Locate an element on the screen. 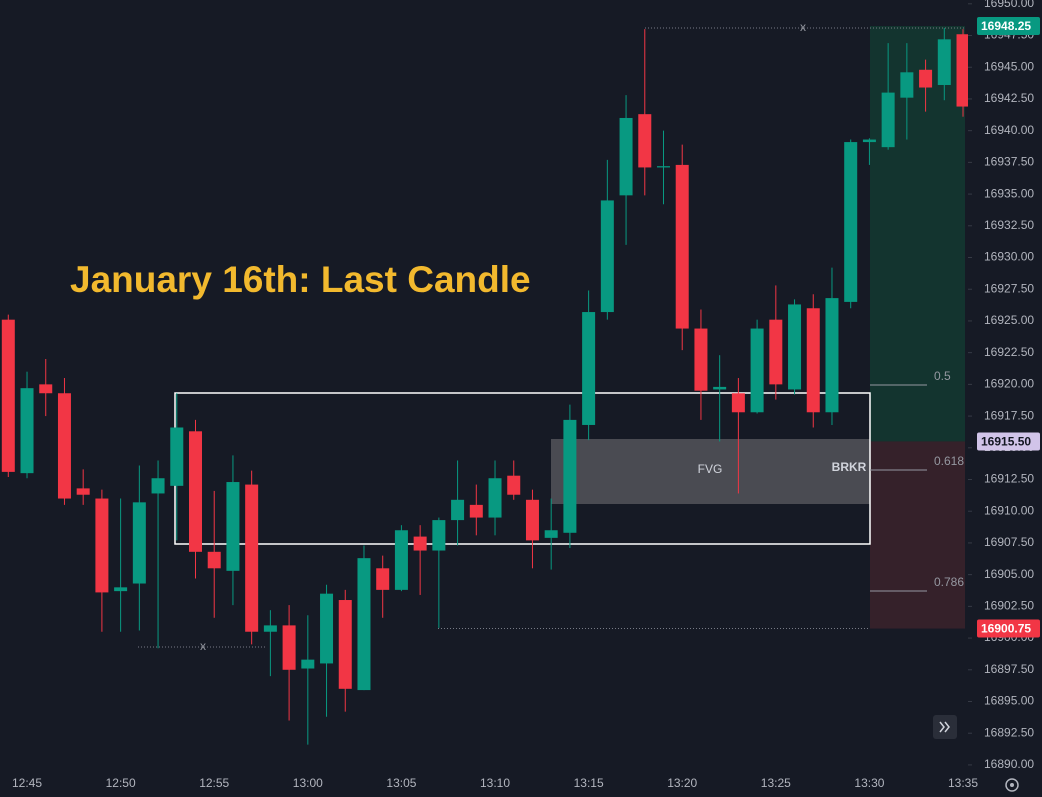  brkr-label: BRKR is located at coordinates (849, 467).